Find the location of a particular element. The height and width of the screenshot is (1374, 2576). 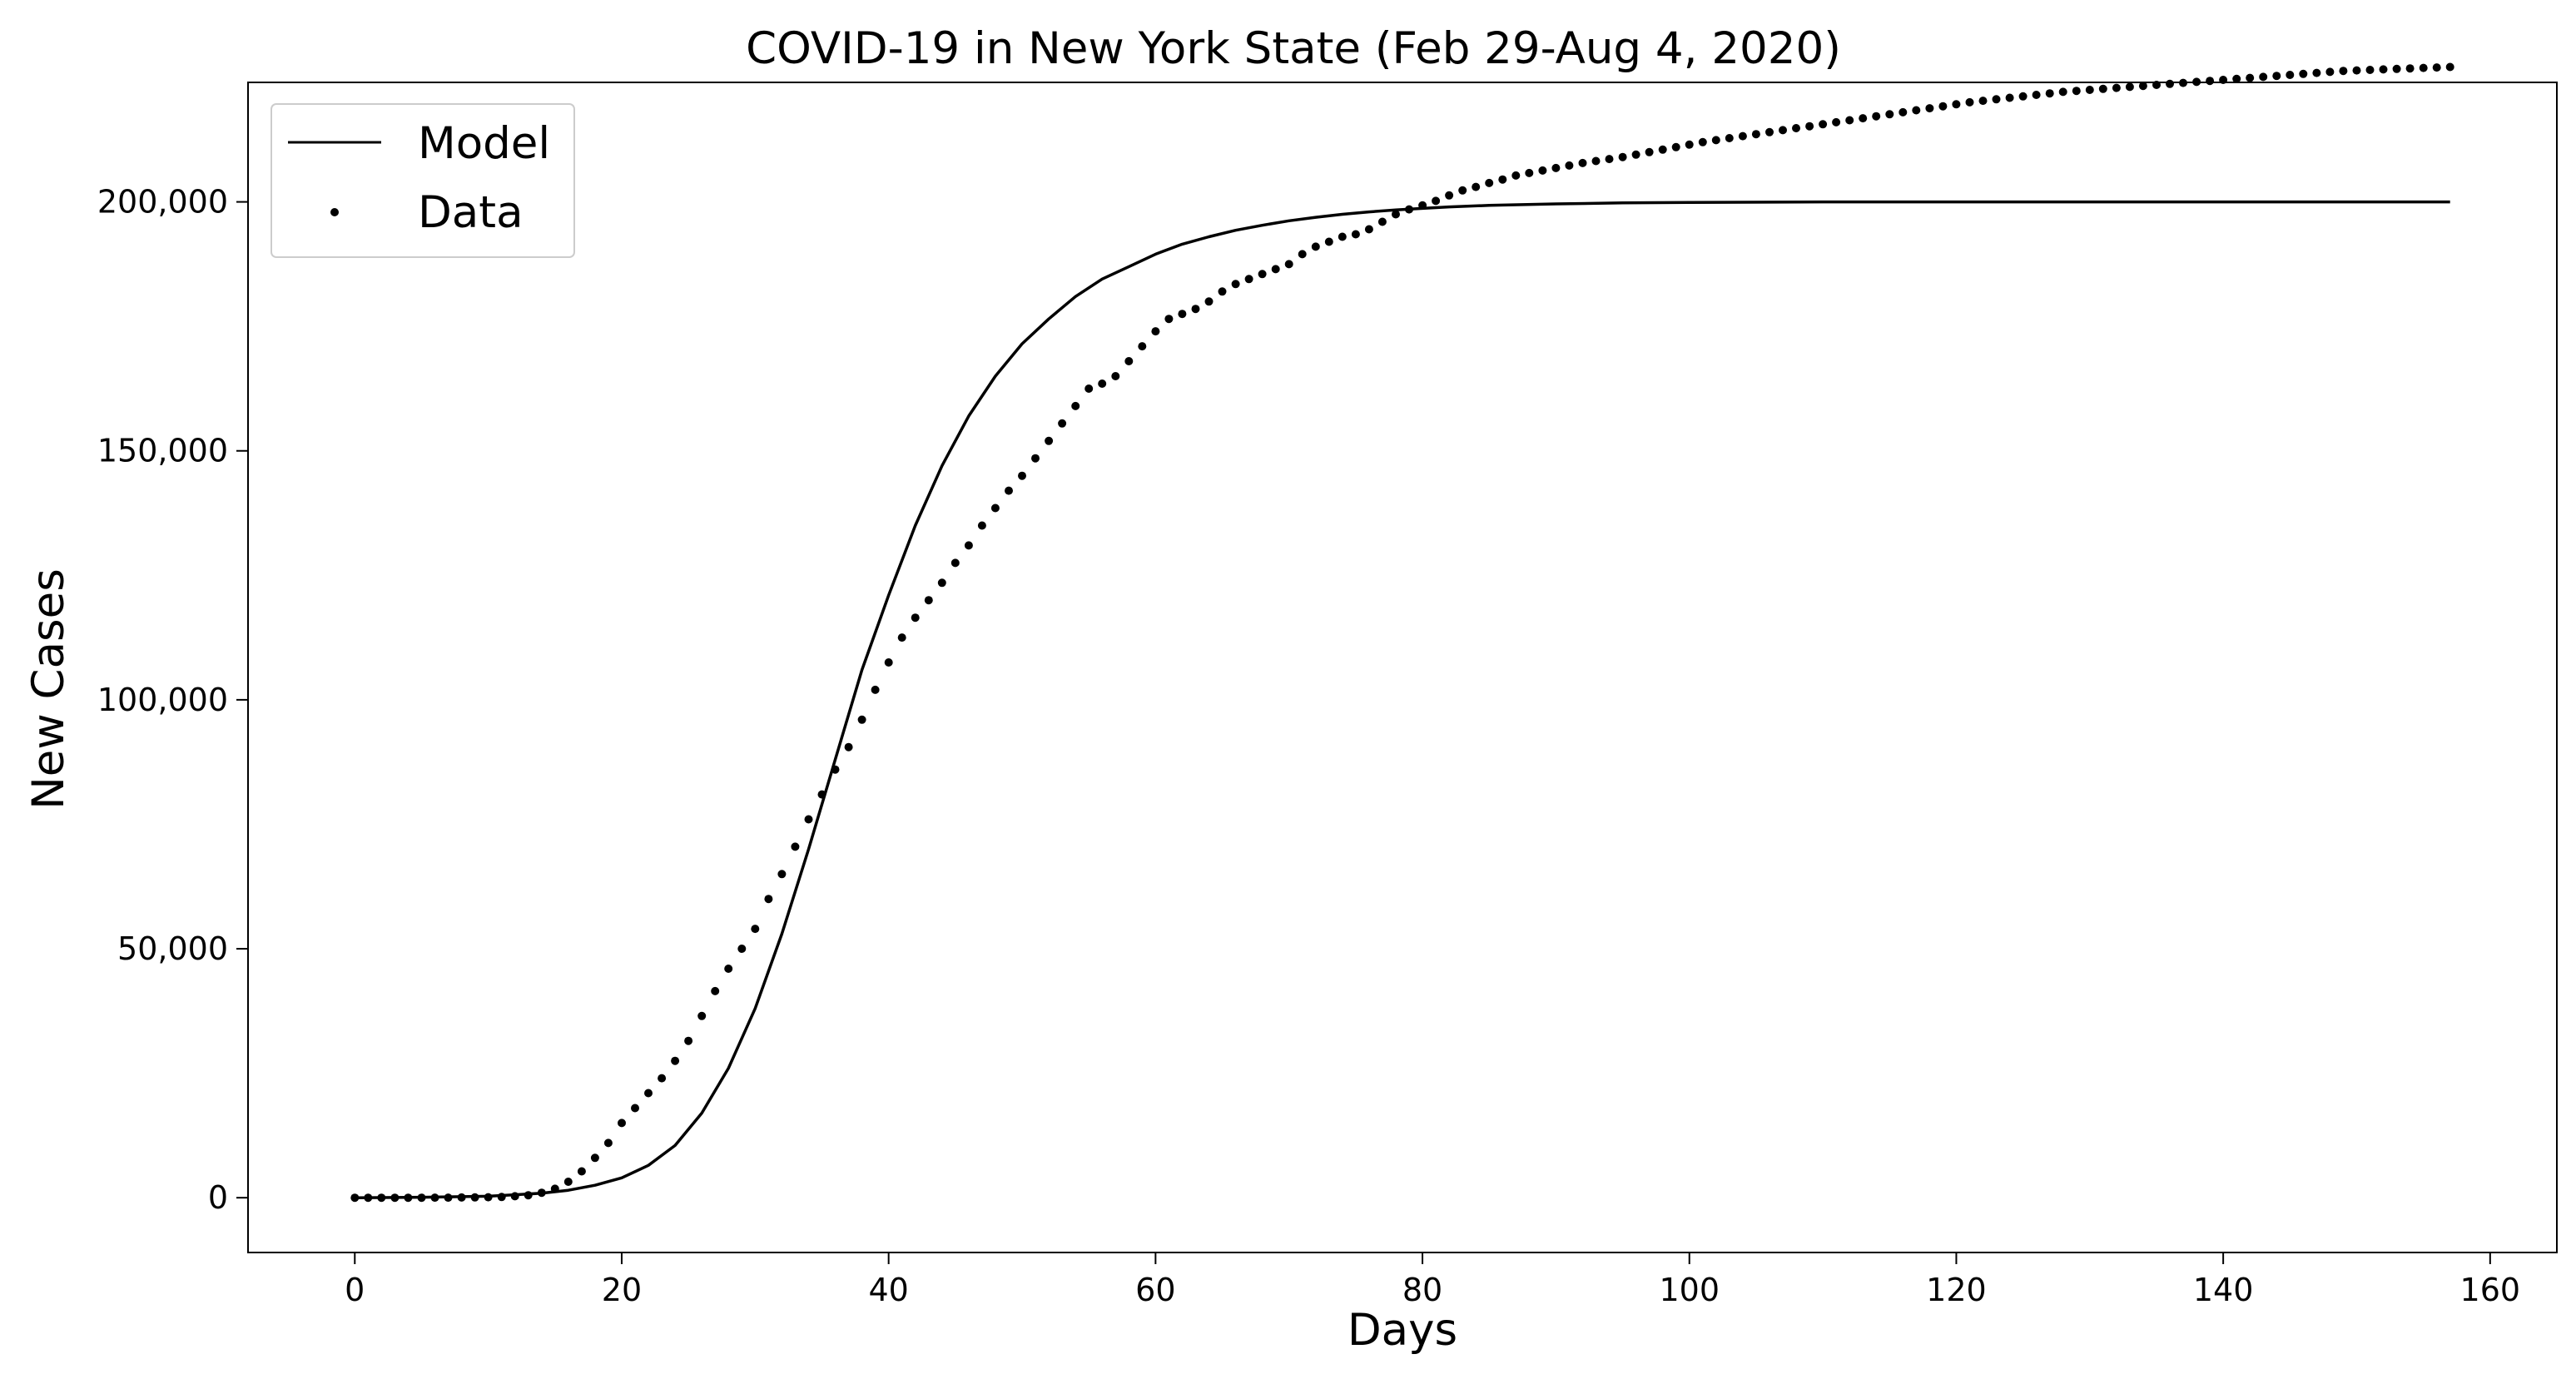

legend-model-label: Model is located at coordinates (484, 143).